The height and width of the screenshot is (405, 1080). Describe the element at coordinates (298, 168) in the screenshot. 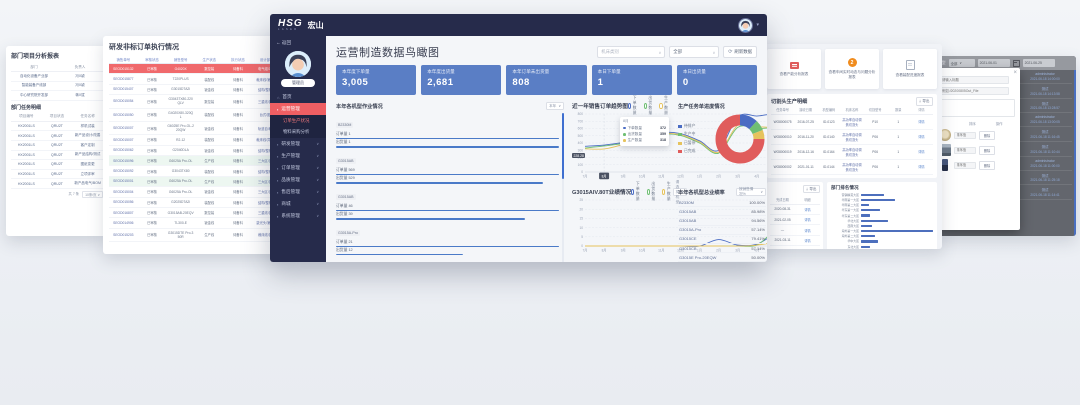

I see `sidebar-item-订单管理: ▪ 订单管理 ∨` at that location.